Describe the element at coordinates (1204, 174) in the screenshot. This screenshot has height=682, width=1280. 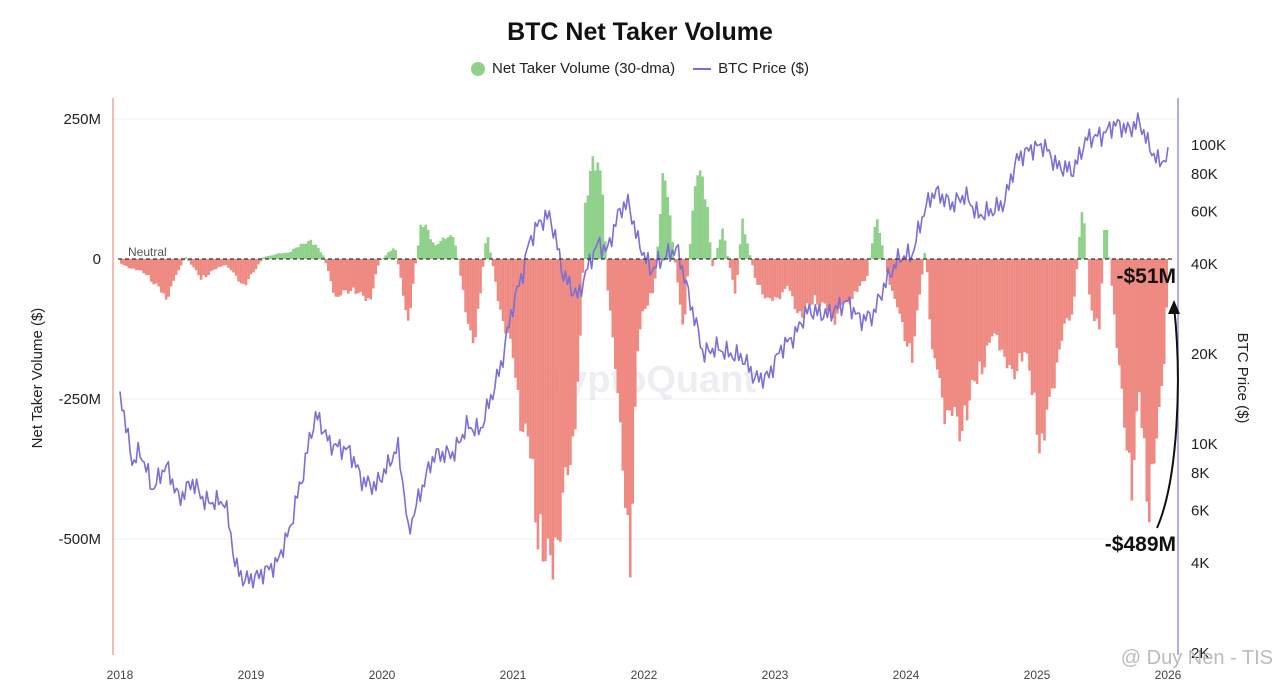
I see `right-tick-label: 80K` at that location.